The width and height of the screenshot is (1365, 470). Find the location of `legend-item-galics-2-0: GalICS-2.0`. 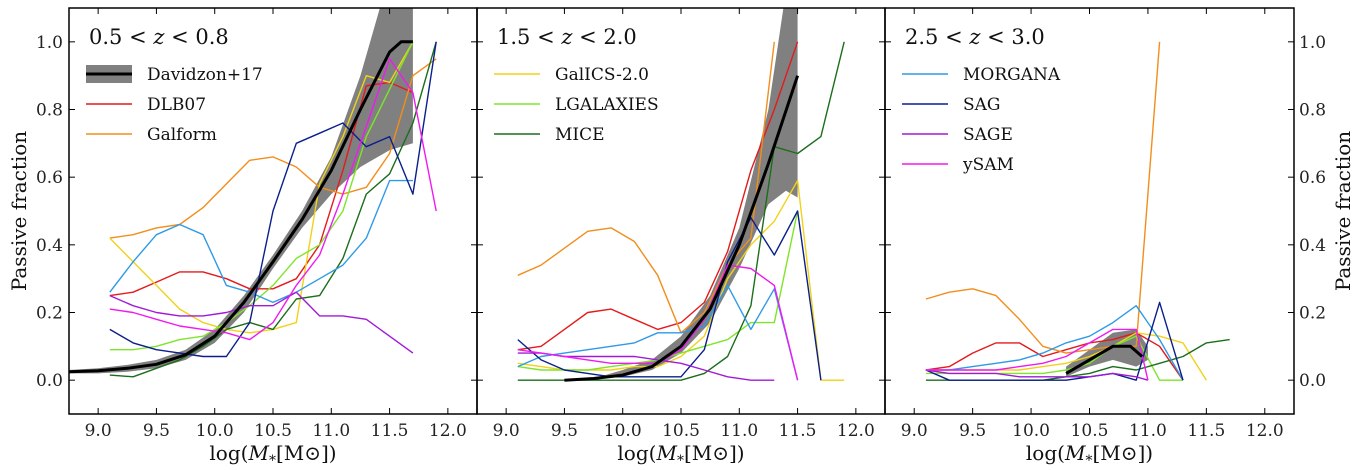

legend-item-galics-2-0: GalICS-2.0 is located at coordinates (571, 75).